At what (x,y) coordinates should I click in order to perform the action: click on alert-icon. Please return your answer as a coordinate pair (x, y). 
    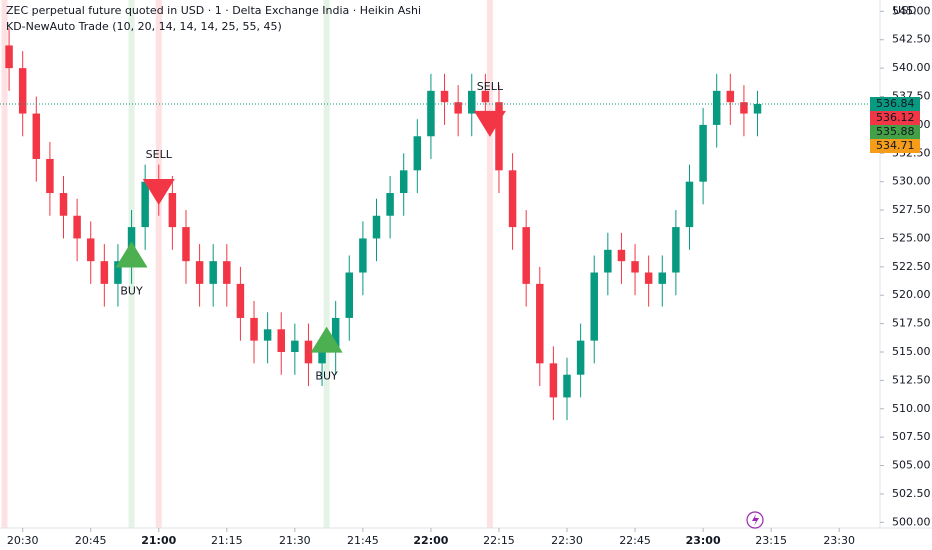
    Looking at the image, I should click on (755, 520).